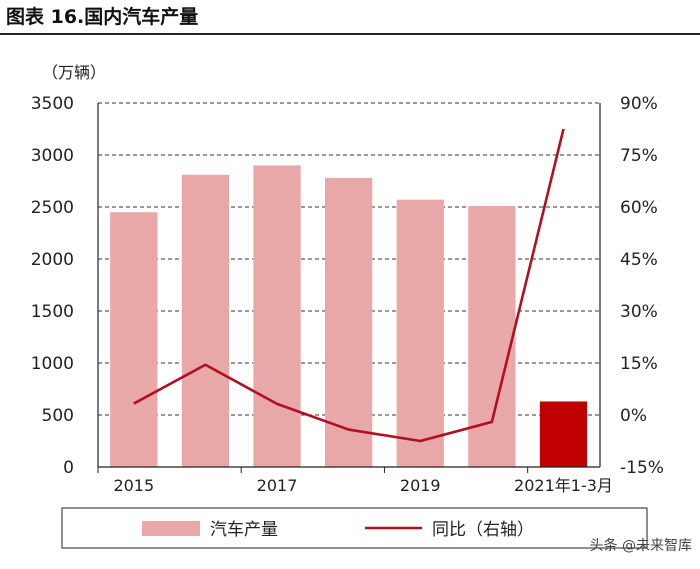 This screenshot has height=569, width=700. I want to click on y-right-tick-label: -15%, so click(642, 468).